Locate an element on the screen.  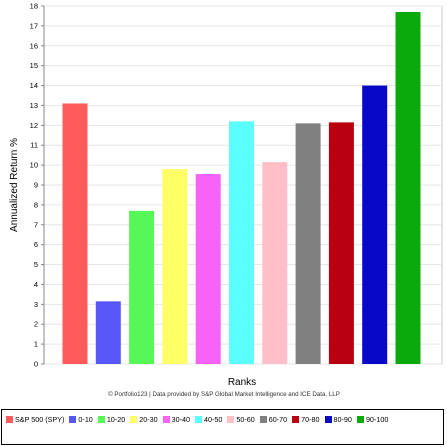
y-tick-label: 7 is located at coordinates (36, 224).